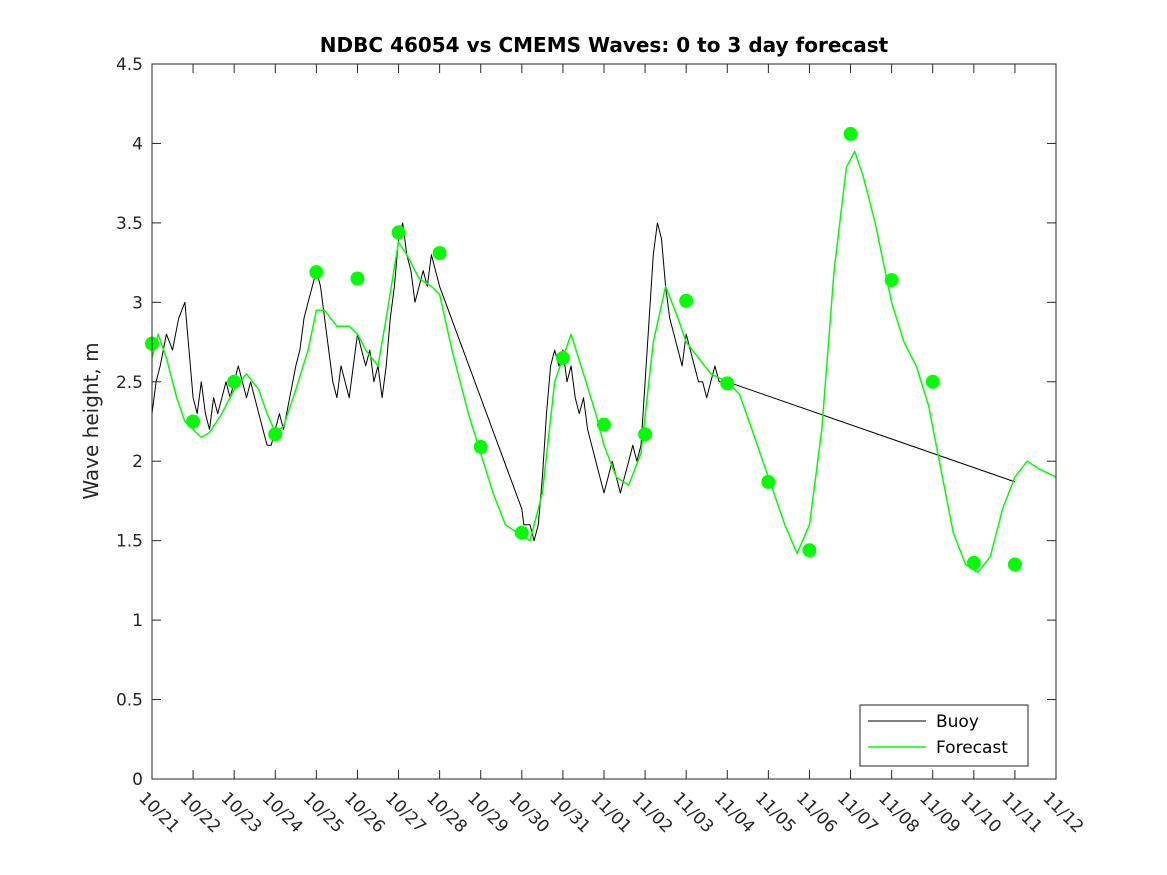 The width and height of the screenshot is (1167, 875). Describe the element at coordinates (137, 780) in the screenshot. I see `y-tick-label: 0` at that location.